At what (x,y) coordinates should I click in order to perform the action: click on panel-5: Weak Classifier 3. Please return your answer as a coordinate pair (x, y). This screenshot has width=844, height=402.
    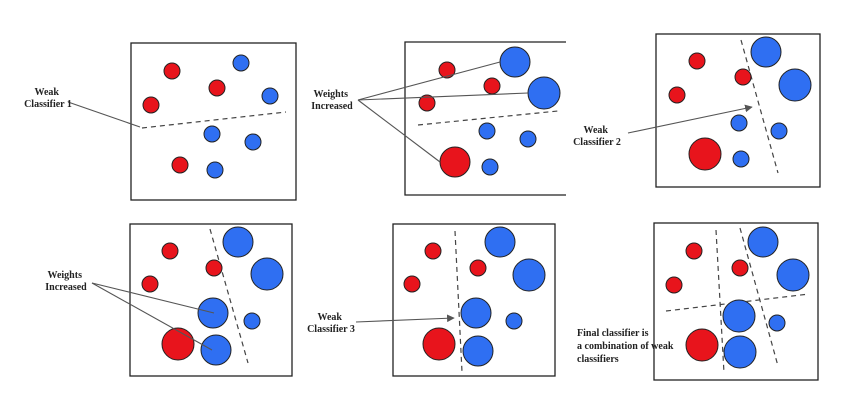
    Looking at the image, I should click on (431, 300).